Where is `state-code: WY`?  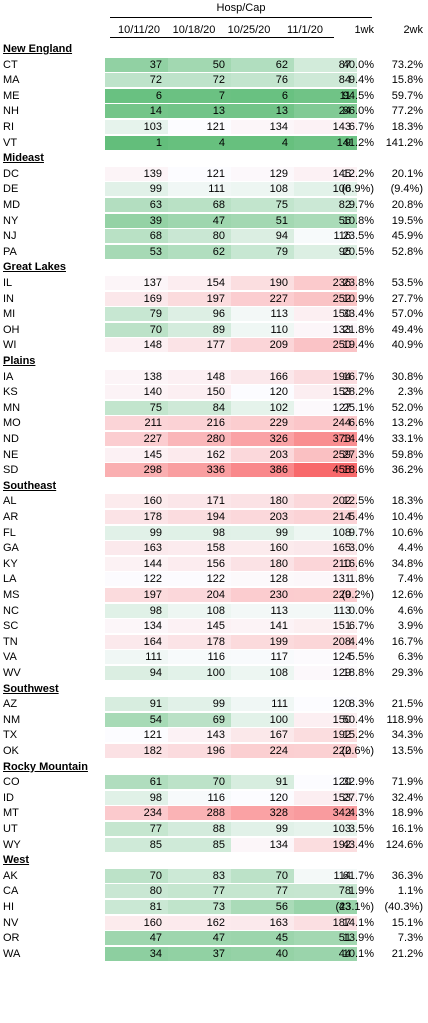
state-code: WY is located at coordinates (12, 844).